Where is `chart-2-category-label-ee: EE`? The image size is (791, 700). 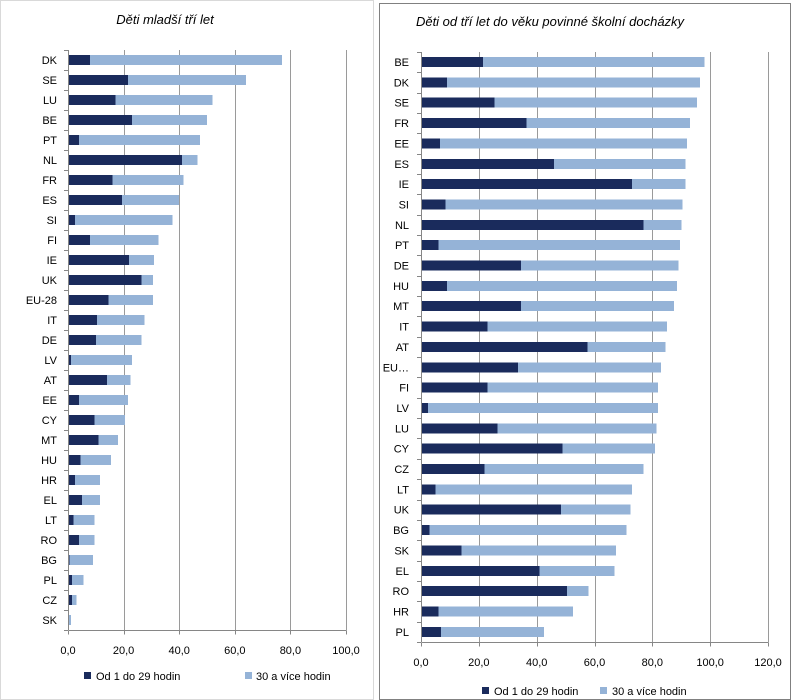 chart-2-category-label-ee: EE is located at coordinates (401, 144).